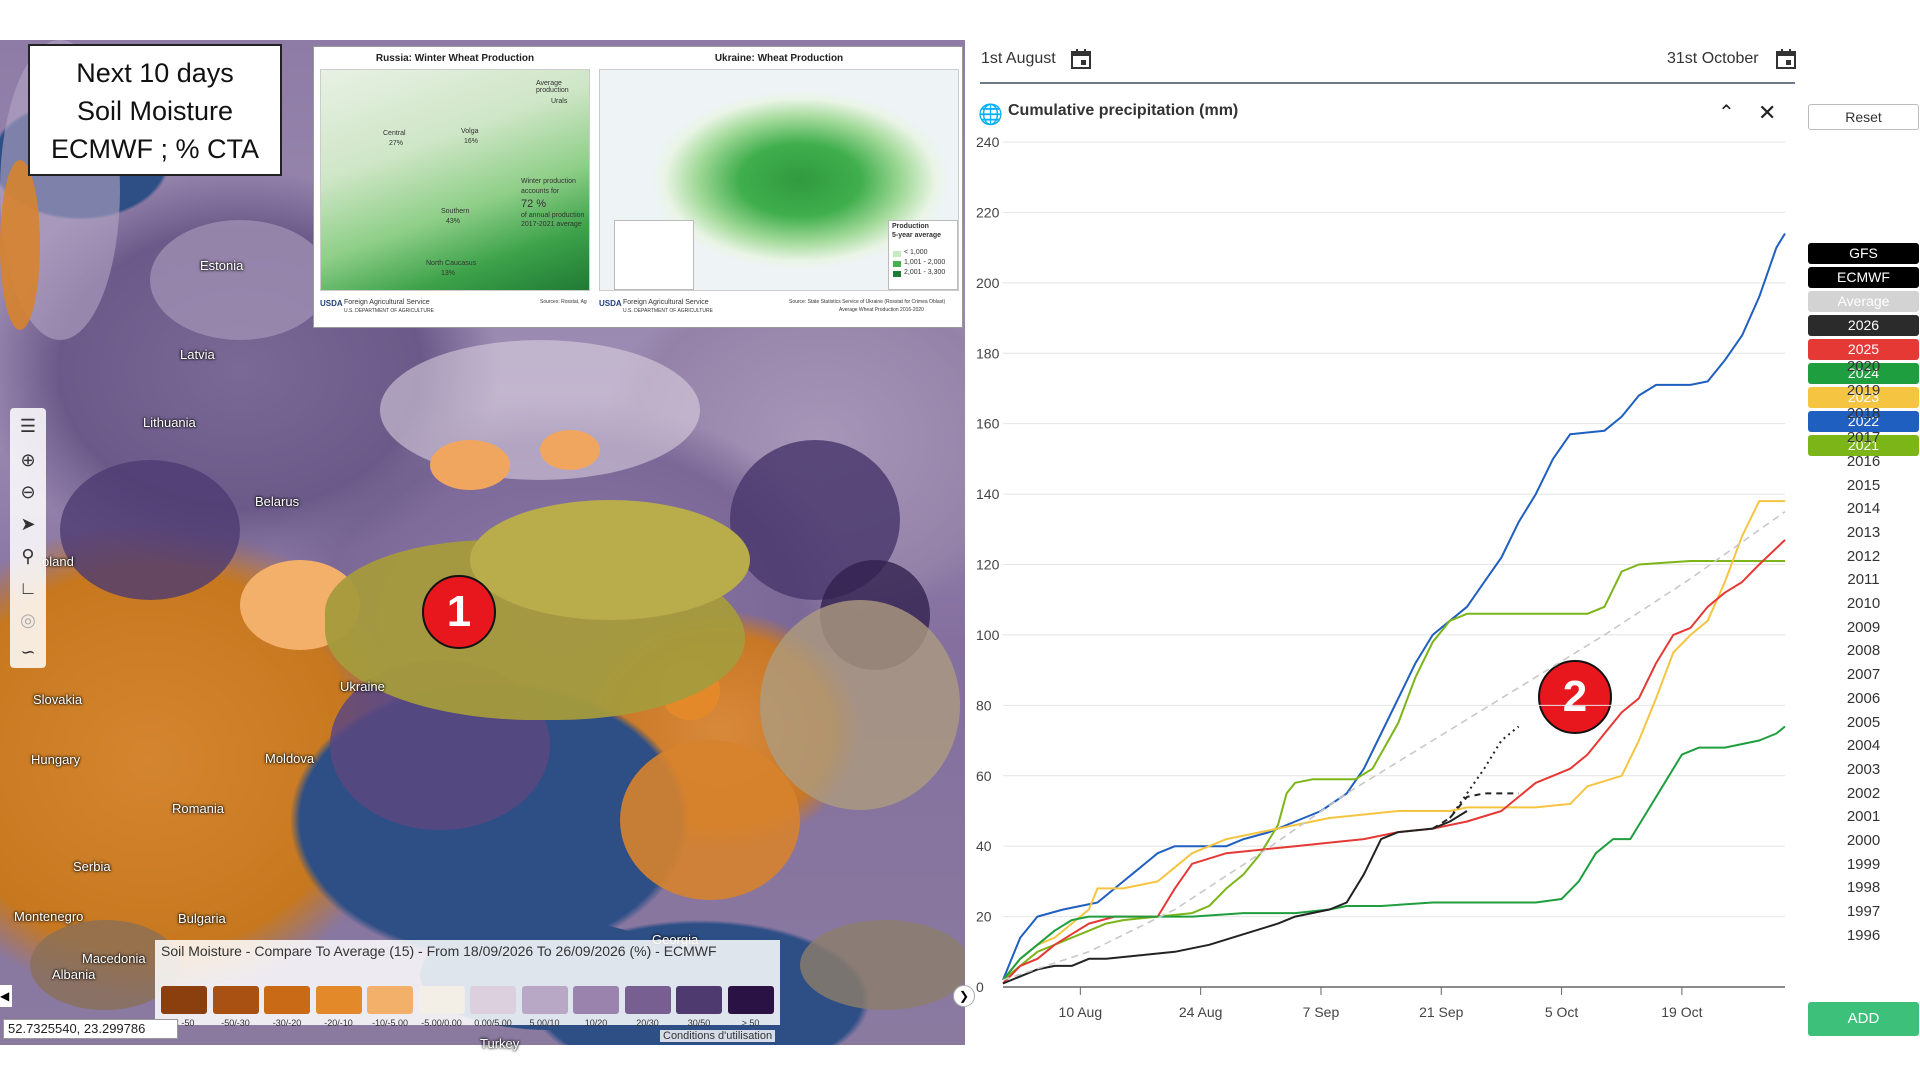 The width and height of the screenshot is (1920, 1080). What do you see at coordinates (58, 699) in the screenshot?
I see `country-label: Slovakia` at bounding box center [58, 699].